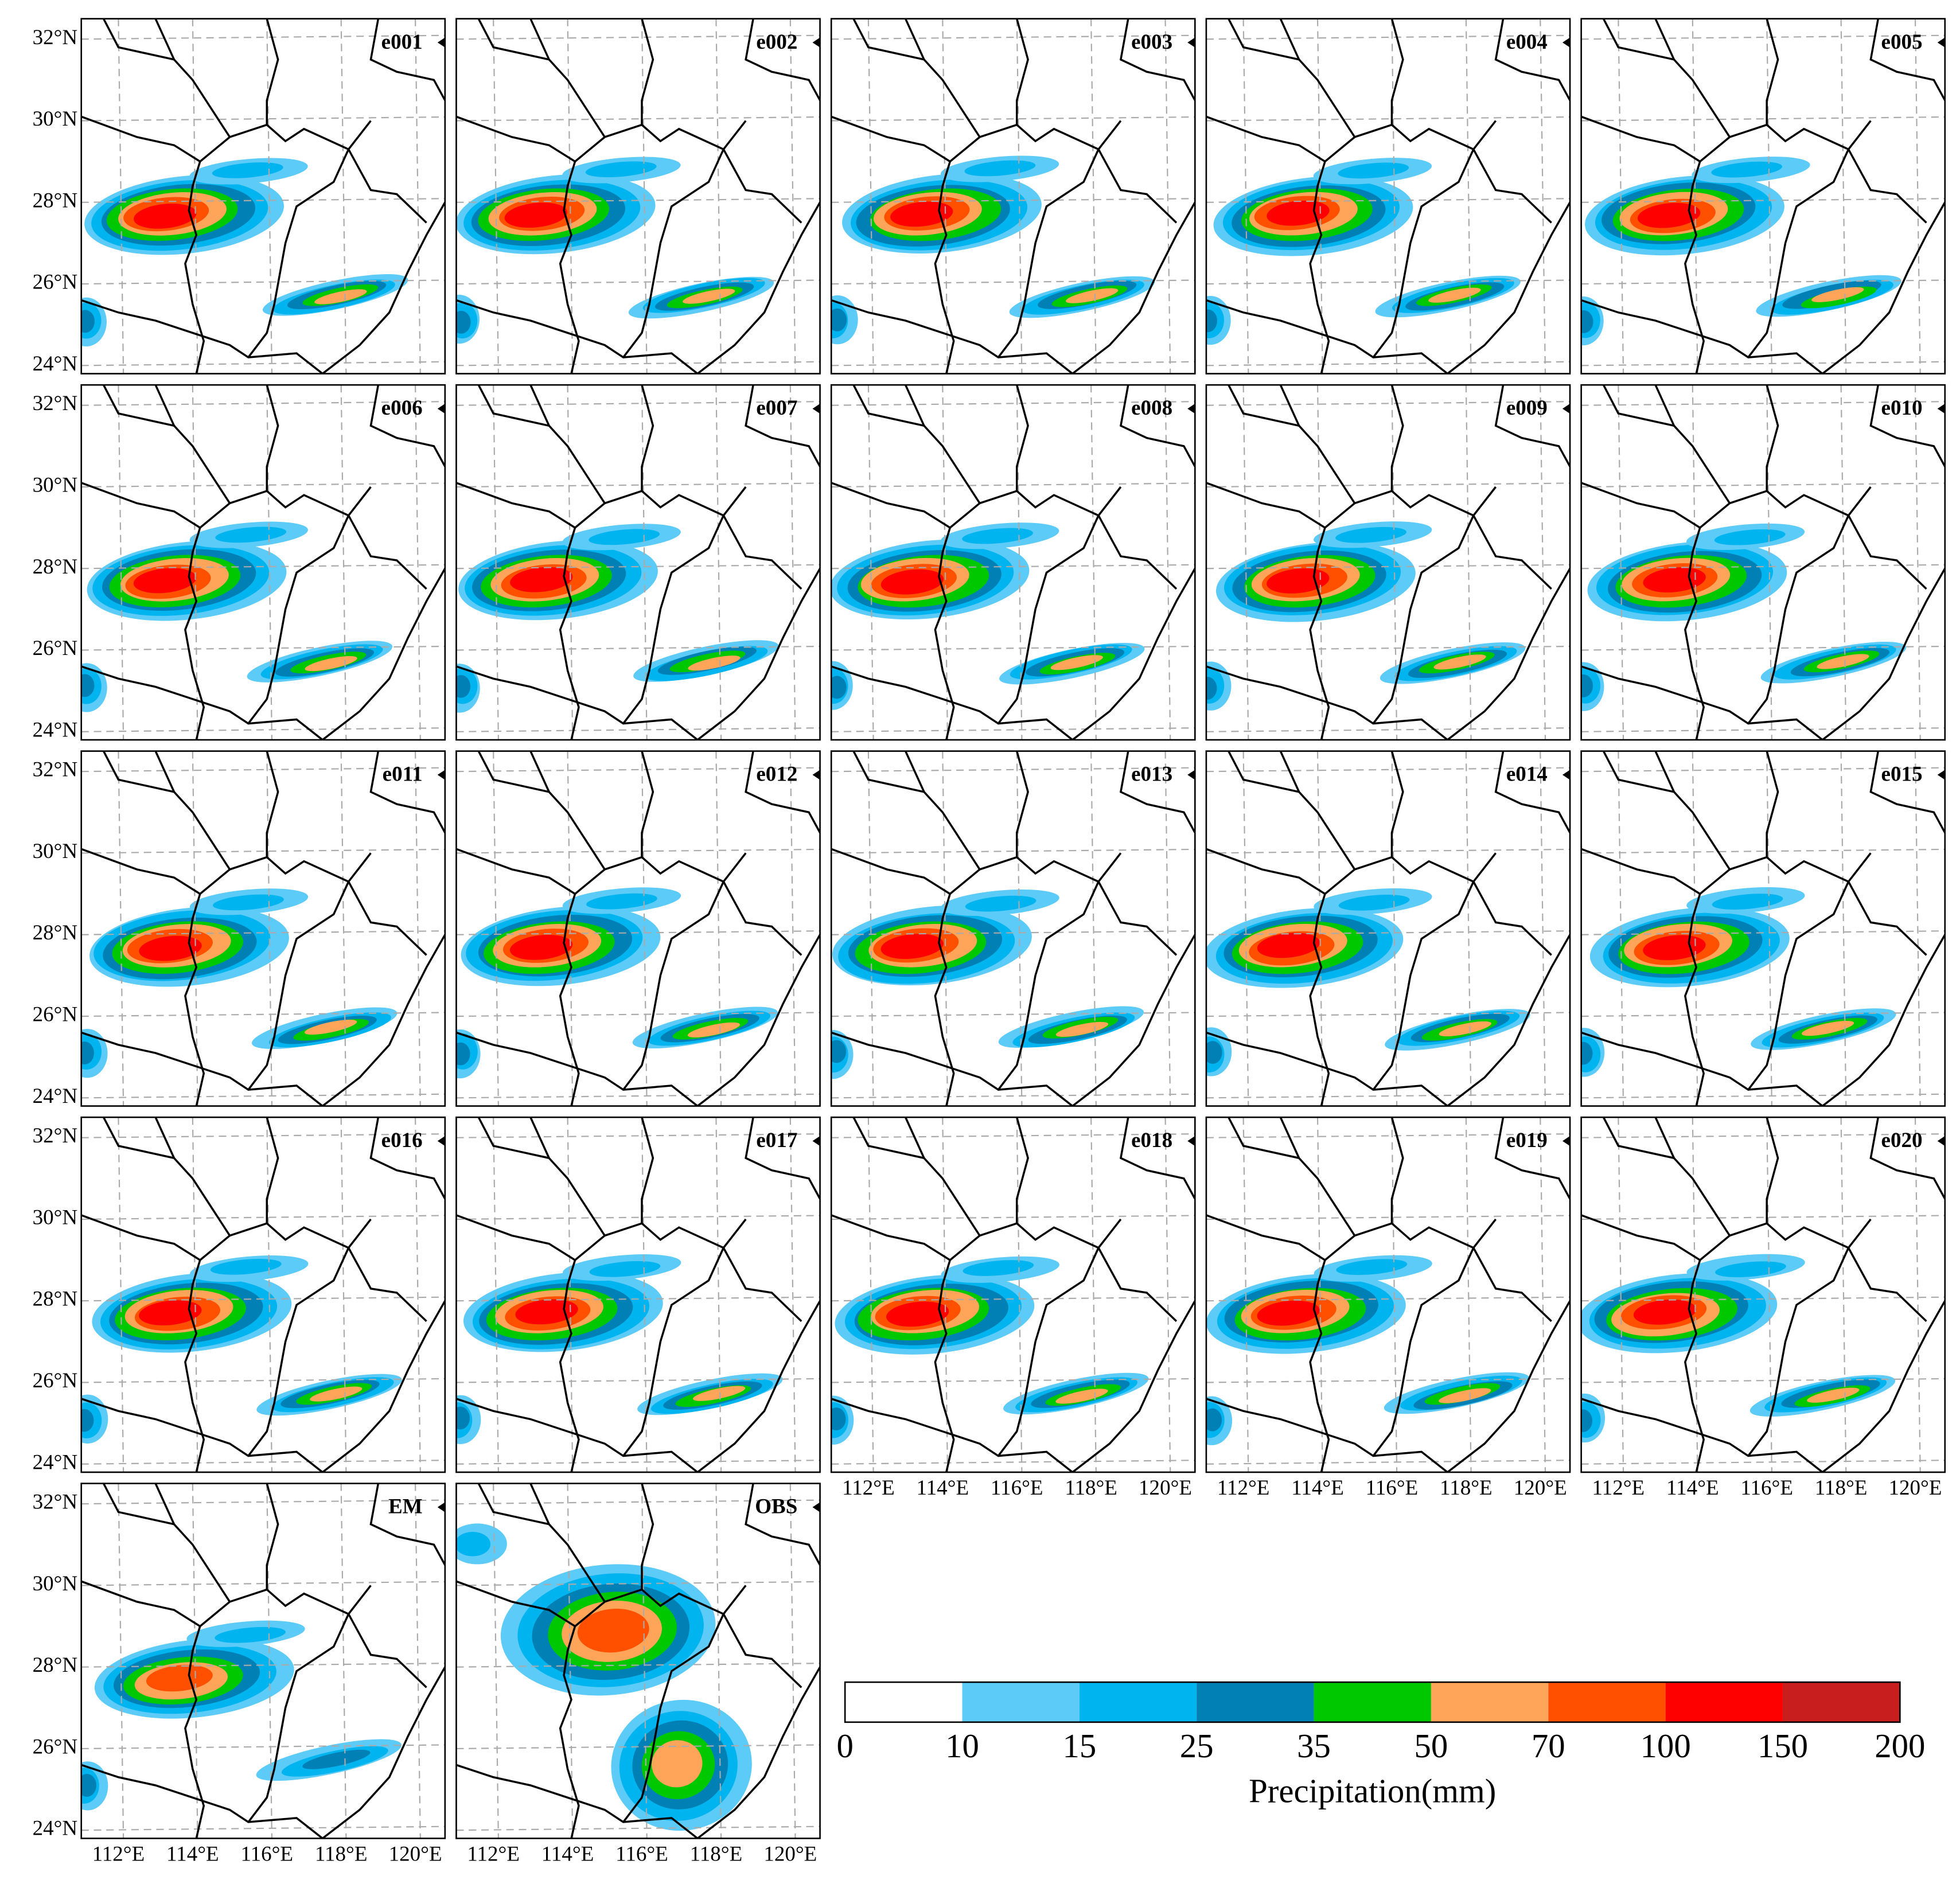 The height and width of the screenshot is (1884, 1960). I want to click on x-tick-label: 116°E, so click(266, 1854).